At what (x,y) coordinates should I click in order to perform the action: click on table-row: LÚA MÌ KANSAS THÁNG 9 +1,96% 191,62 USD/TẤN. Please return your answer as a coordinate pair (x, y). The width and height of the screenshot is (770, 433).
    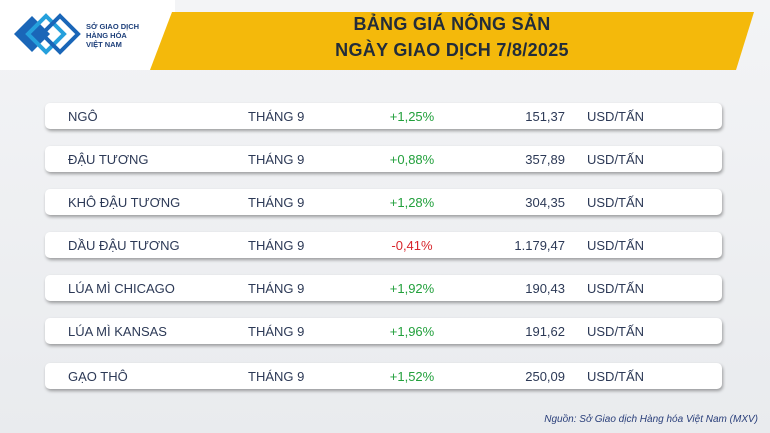
    Looking at the image, I should click on (383, 331).